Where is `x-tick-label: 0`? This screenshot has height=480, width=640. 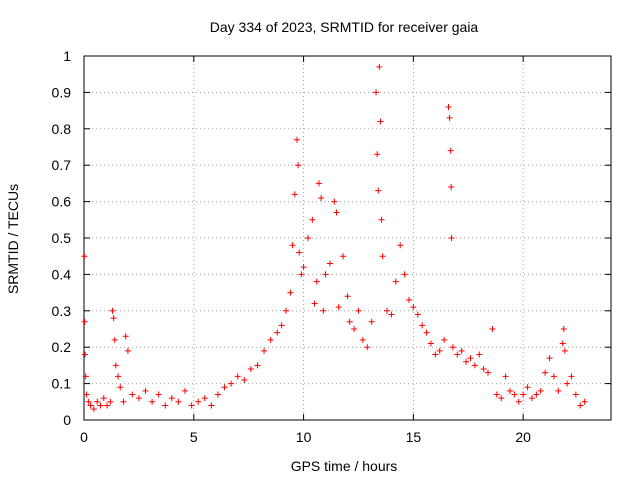 x-tick-label: 0 is located at coordinates (84, 437).